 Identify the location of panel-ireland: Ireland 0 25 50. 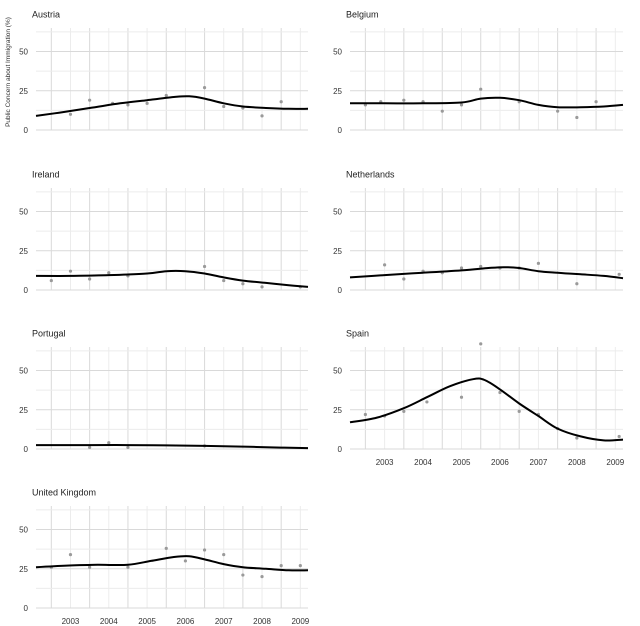
(164, 232).